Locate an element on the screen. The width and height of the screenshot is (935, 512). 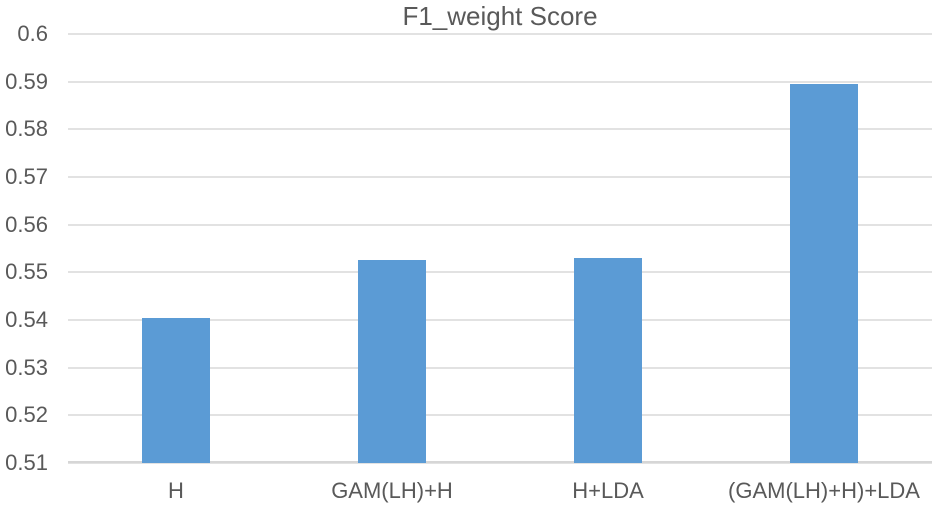
x-axis-category-label: GAM(LH)+H is located at coordinates (392, 490).